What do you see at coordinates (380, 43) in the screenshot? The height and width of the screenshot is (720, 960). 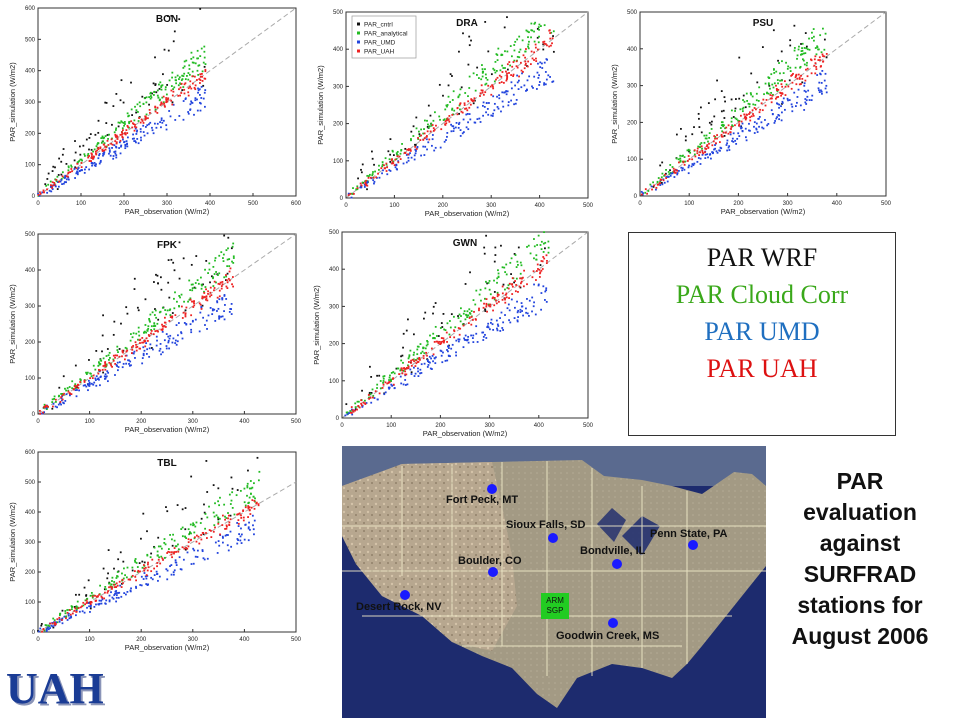 I see `legend-label: PAR_UMD` at bounding box center [380, 43].